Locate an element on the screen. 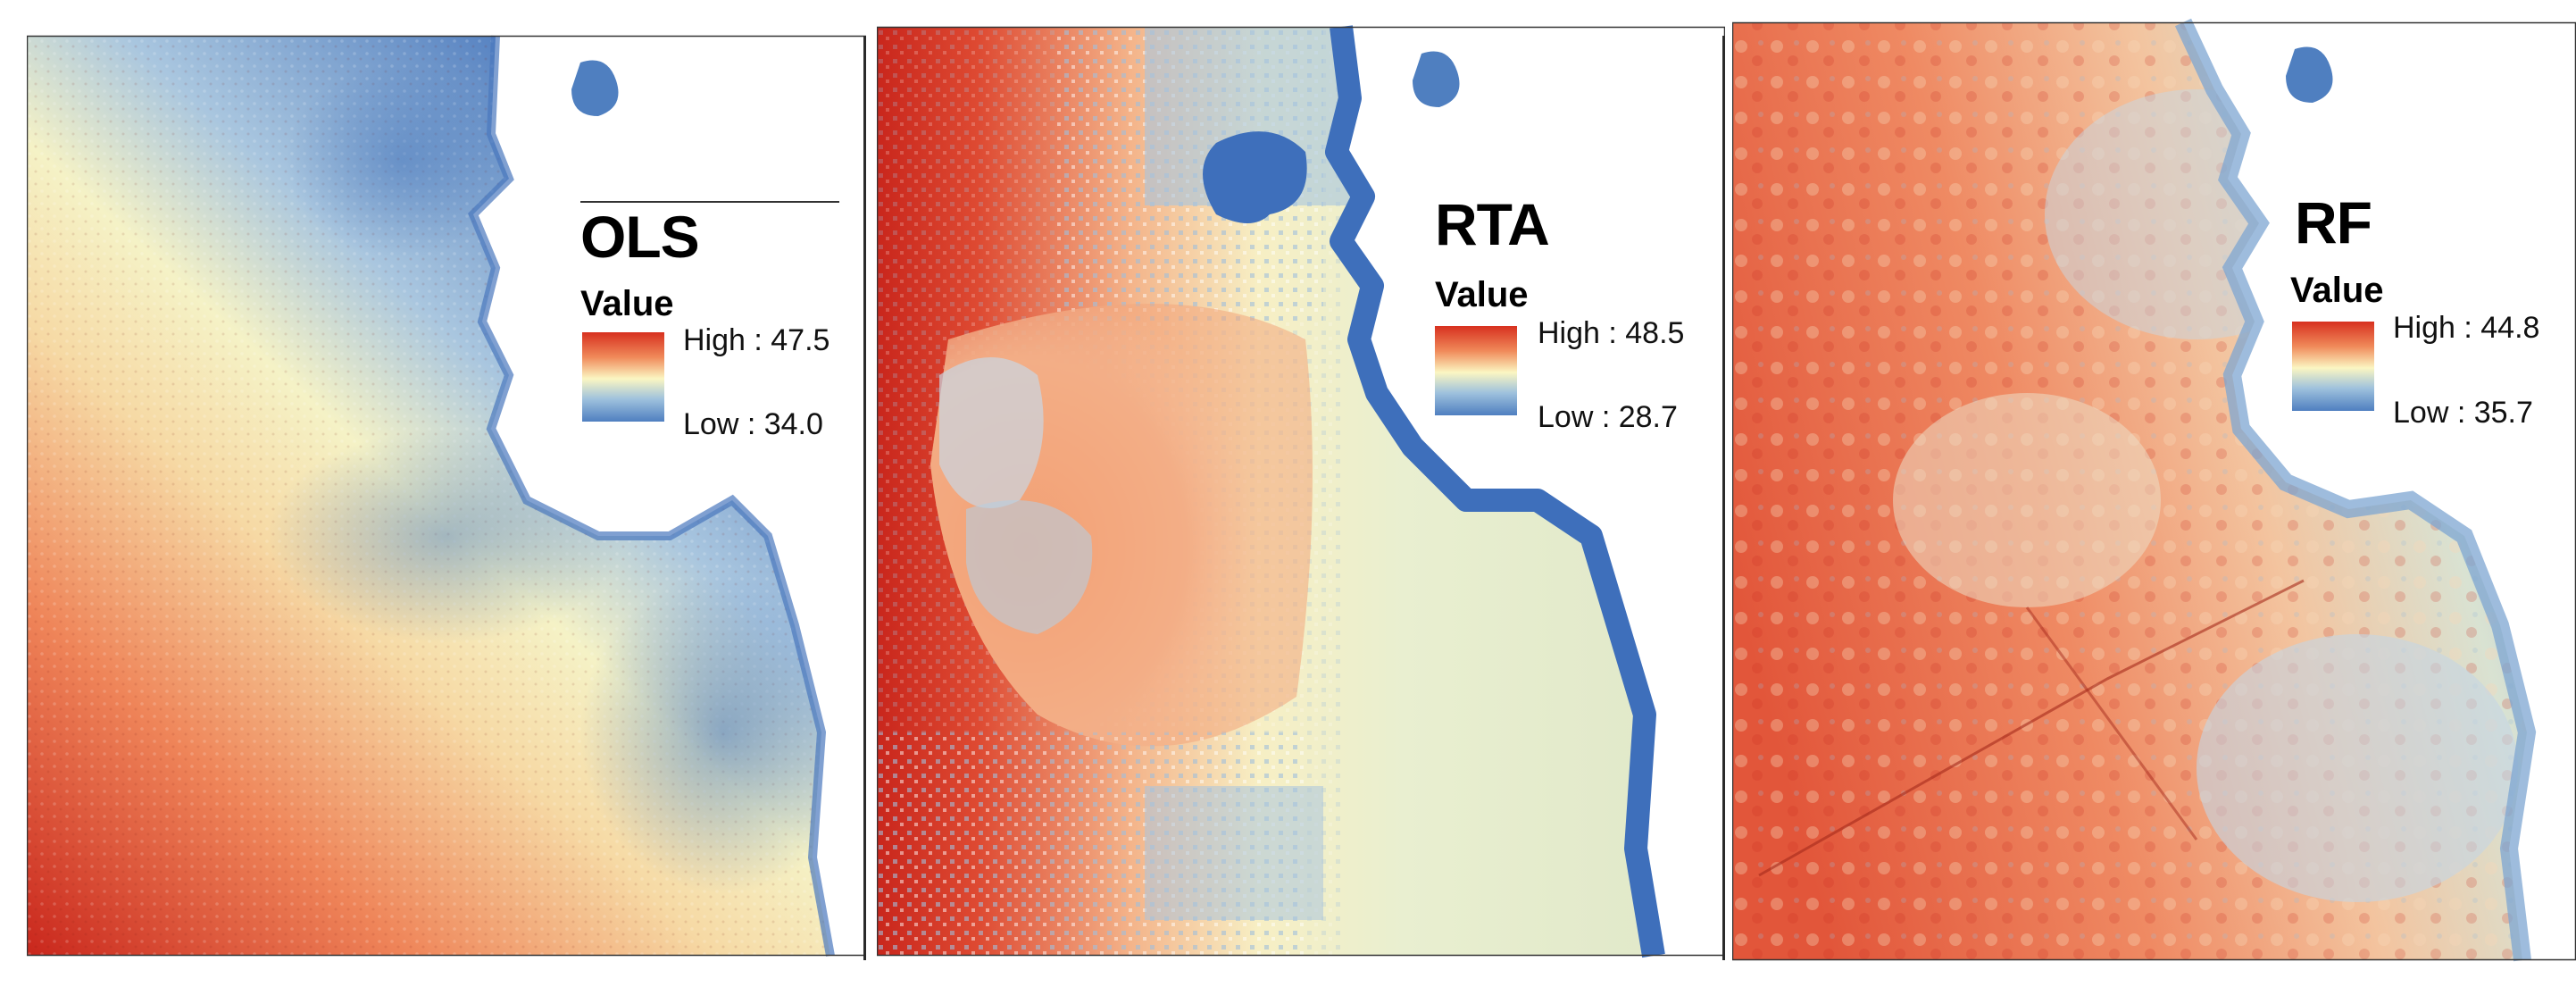 The image size is (2576, 987). ols-island is located at coordinates (595, 88).